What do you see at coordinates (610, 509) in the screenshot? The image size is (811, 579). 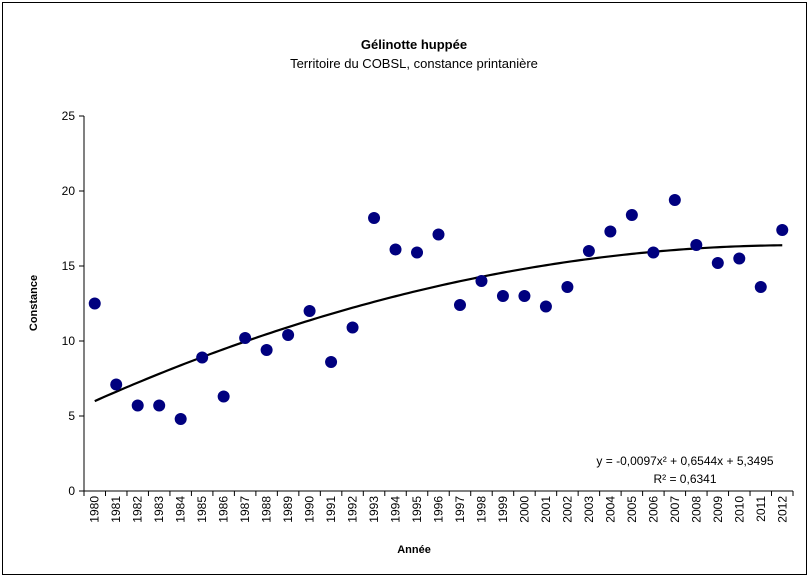 I see `x-tick-label: 2004` at bounding box center [610, 509].